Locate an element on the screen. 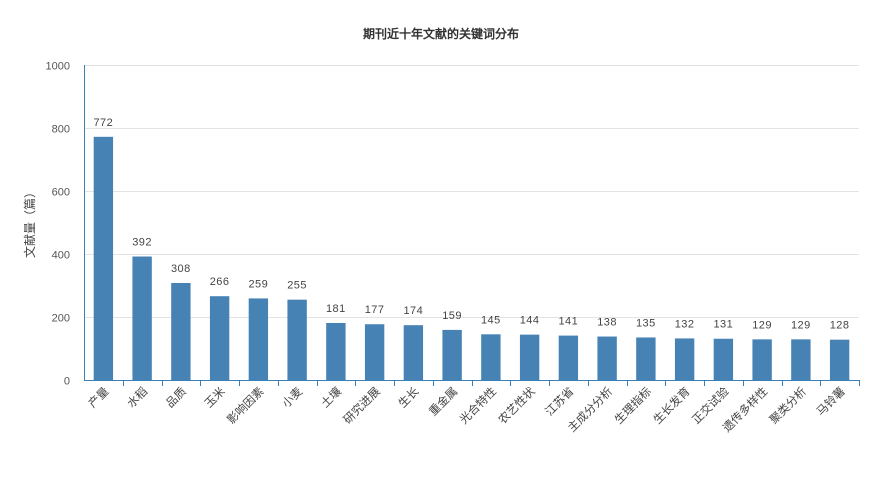  chart-title: 期刊近十年文献的关键词分布 is located at coordinates (441, 33).